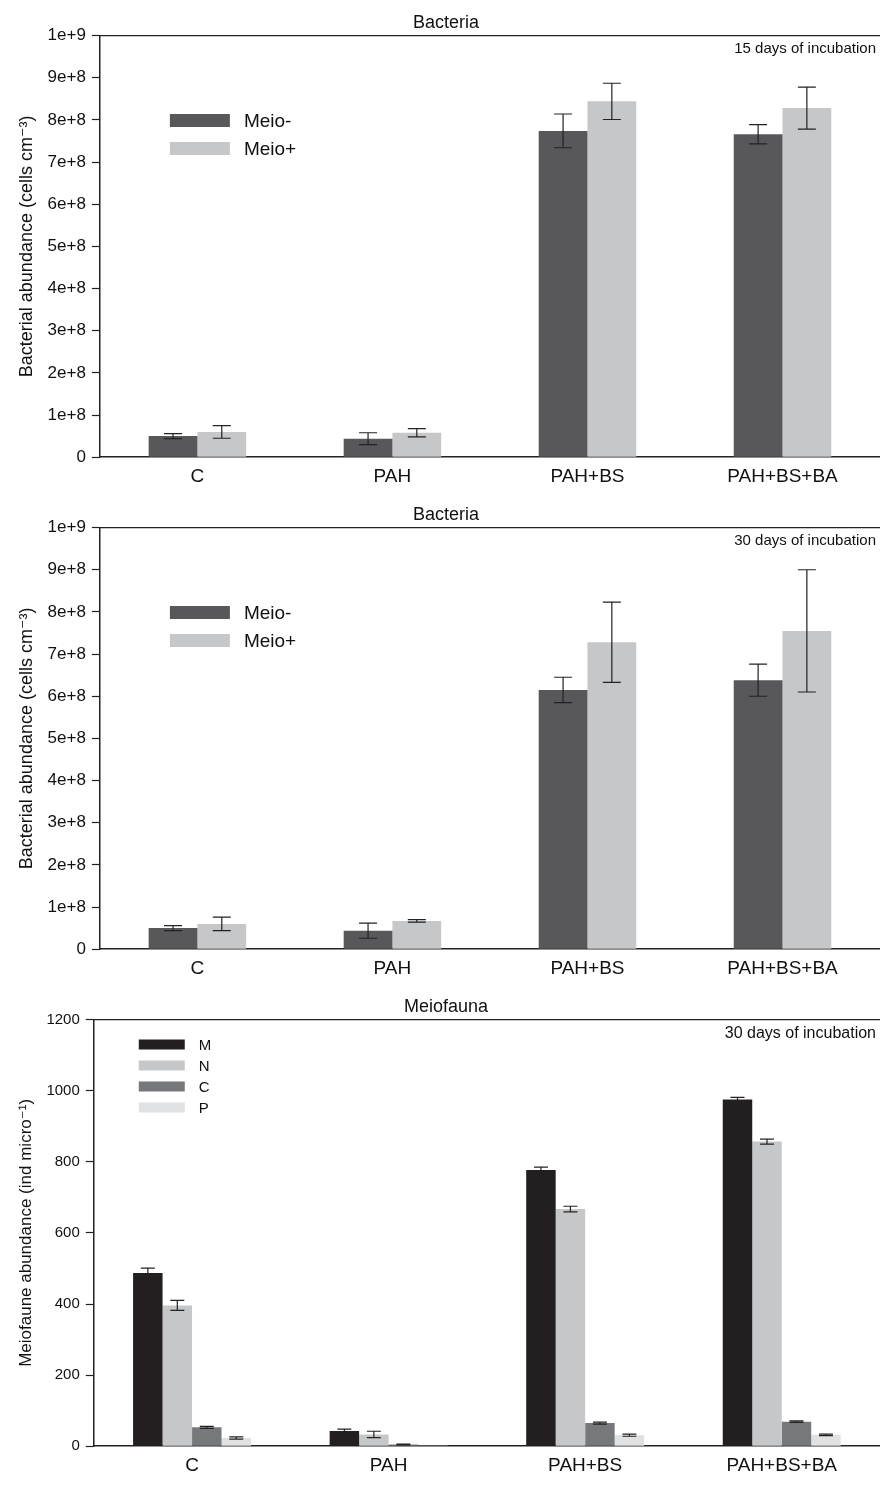  Describe the element at coordinates (204, 1086) in the screenshot. I see `legend-label: C` at that location.